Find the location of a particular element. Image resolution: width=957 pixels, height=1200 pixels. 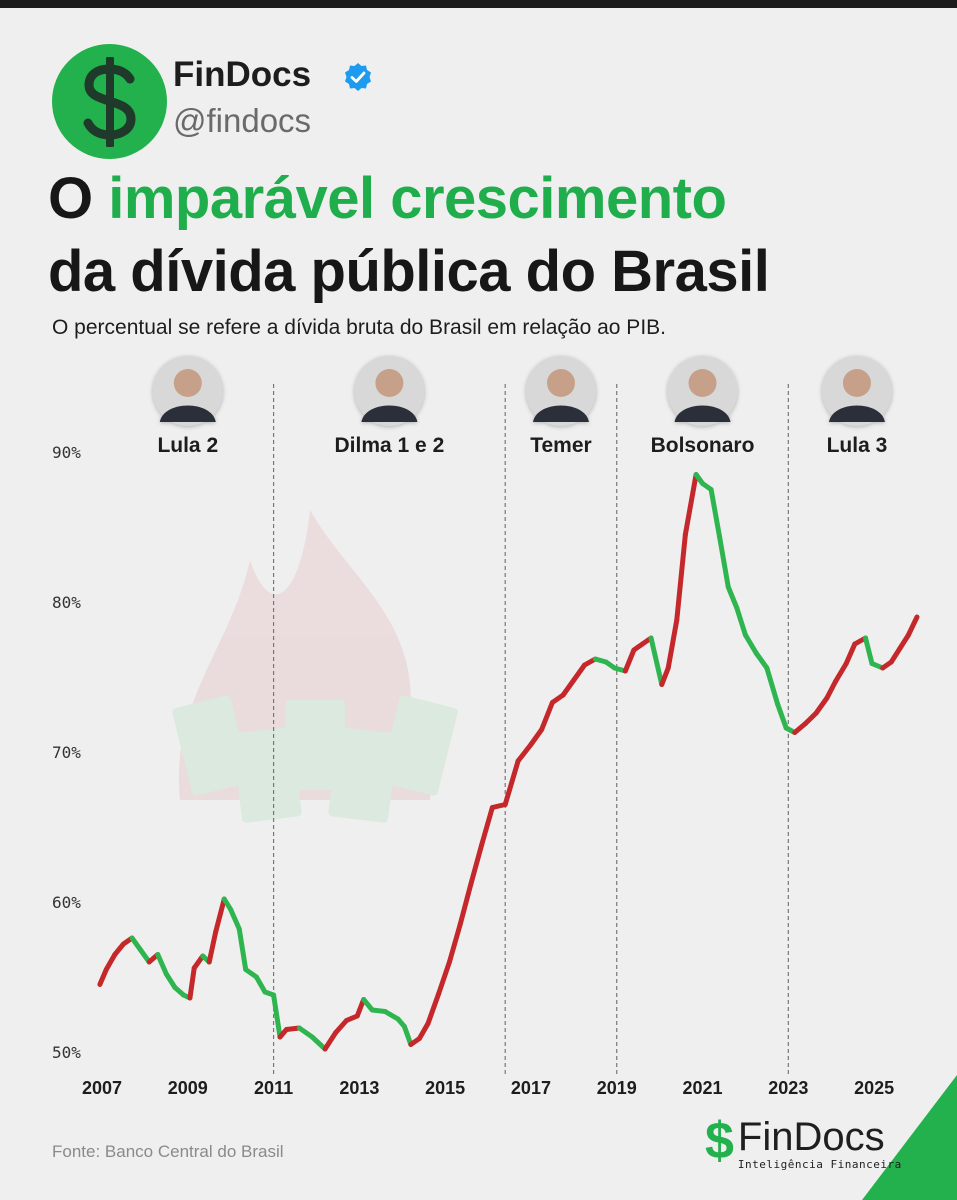

x-tick-label: 2013 is located at coordinates (359, 1088).